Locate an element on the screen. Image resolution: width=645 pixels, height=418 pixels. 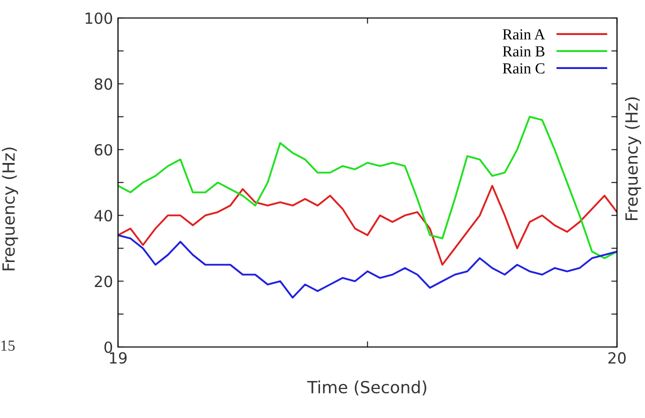
text: Frequency (Hz) is located at coordinates (633, 158).